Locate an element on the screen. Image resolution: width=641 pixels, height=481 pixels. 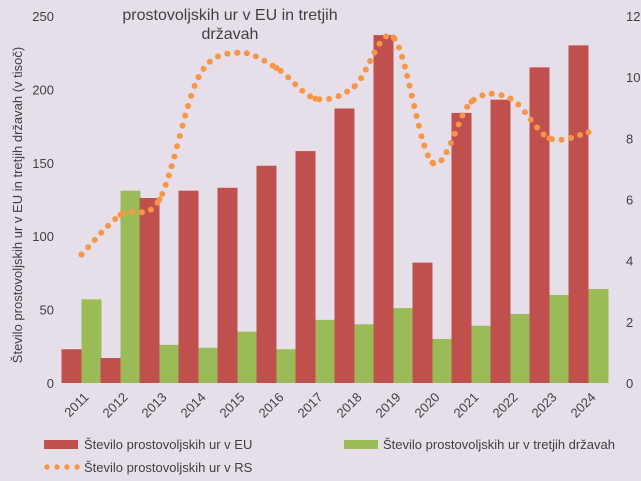
bar-third-2024 is located at coordinates (598, 336).